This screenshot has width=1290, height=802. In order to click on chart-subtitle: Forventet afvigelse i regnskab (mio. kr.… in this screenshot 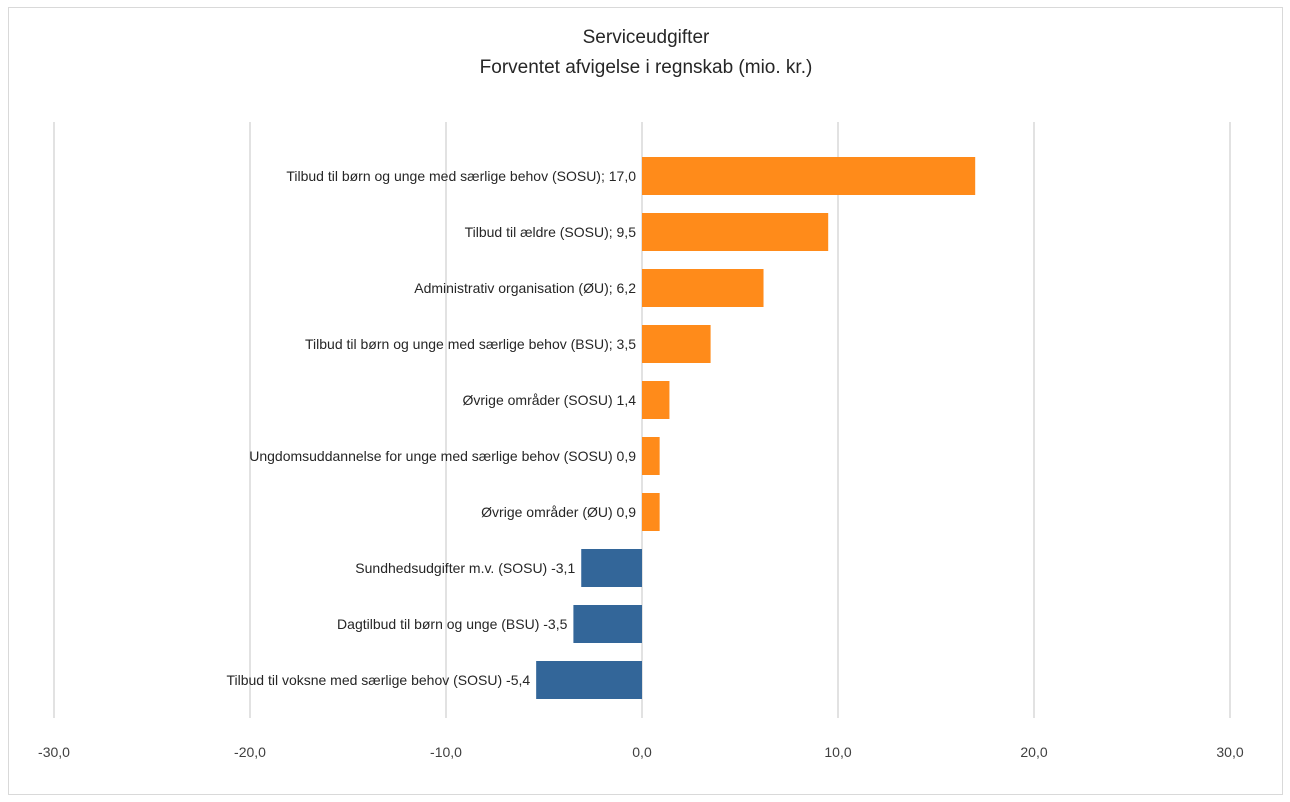, I will do `click(646, 67)`.